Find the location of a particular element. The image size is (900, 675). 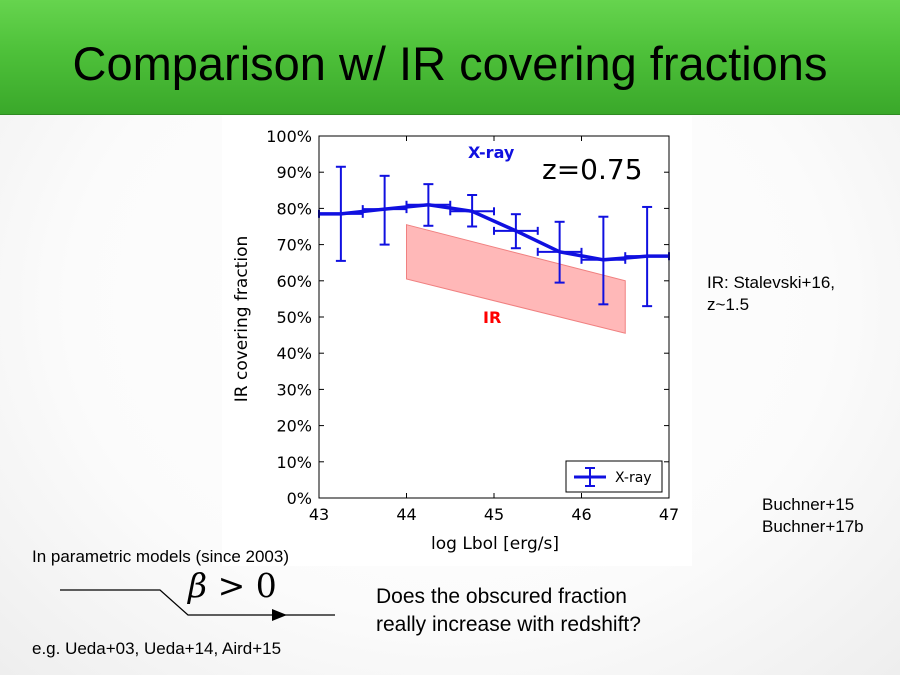

legend: X-ray is located at coordinates (614, 476).